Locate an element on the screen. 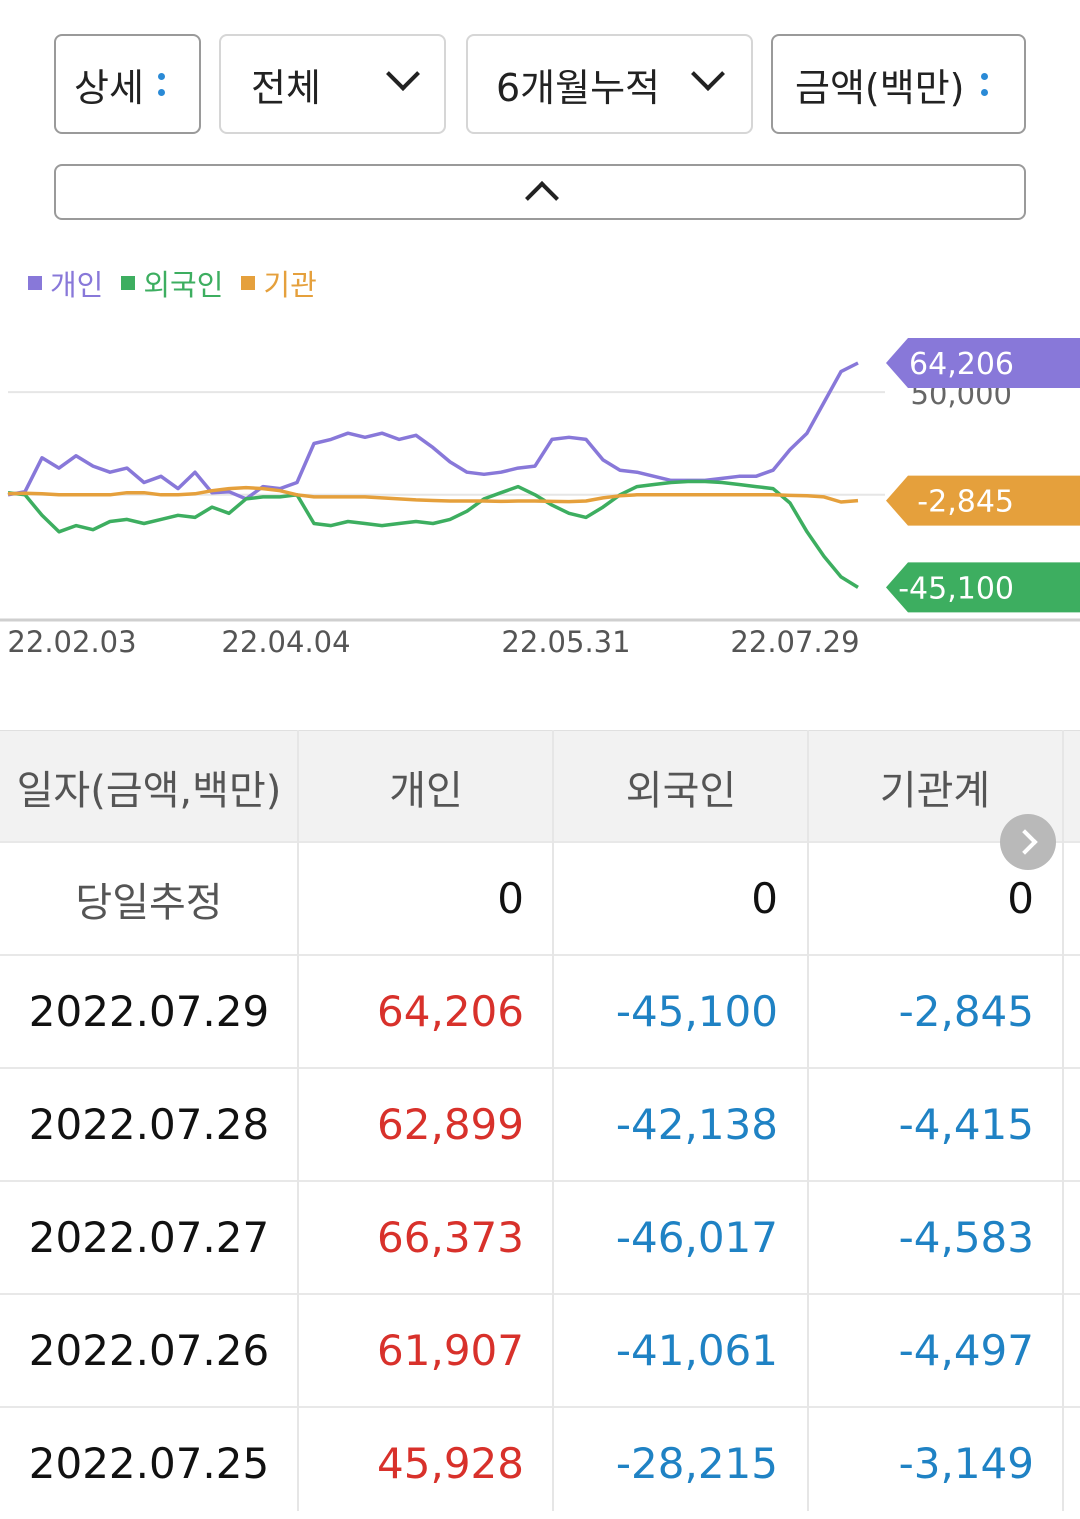 Image resolution: width=1080 pixels, height=1519 pixels. individual-value-badge is located at coordinates (983, 362).